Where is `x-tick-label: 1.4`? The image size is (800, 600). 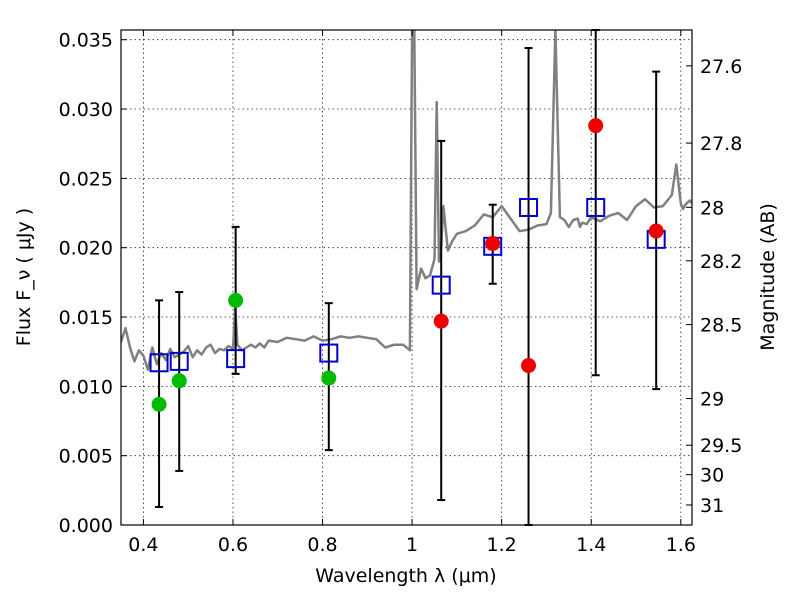 x-tick-label: 1.4 is located at coordinates (591, 545).